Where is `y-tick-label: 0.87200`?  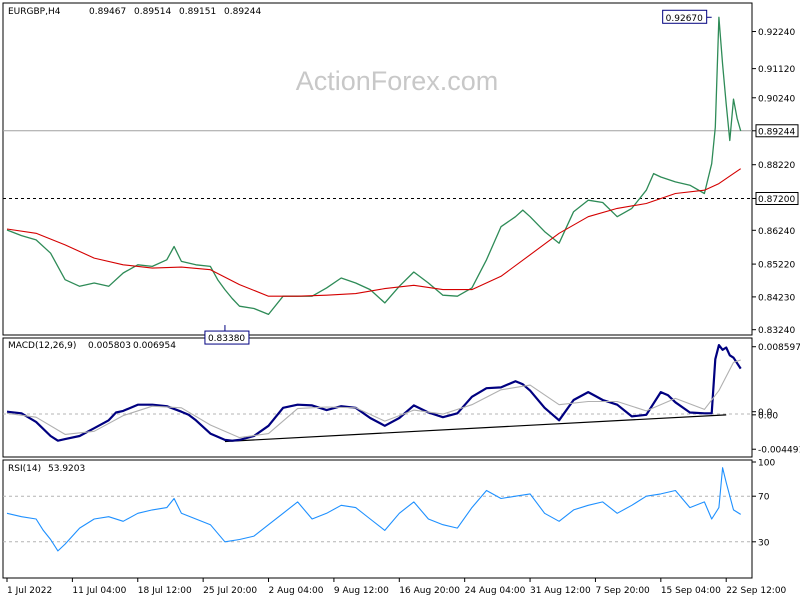
y-tick-label: 0.87200 is located at coordinates (776, 200).